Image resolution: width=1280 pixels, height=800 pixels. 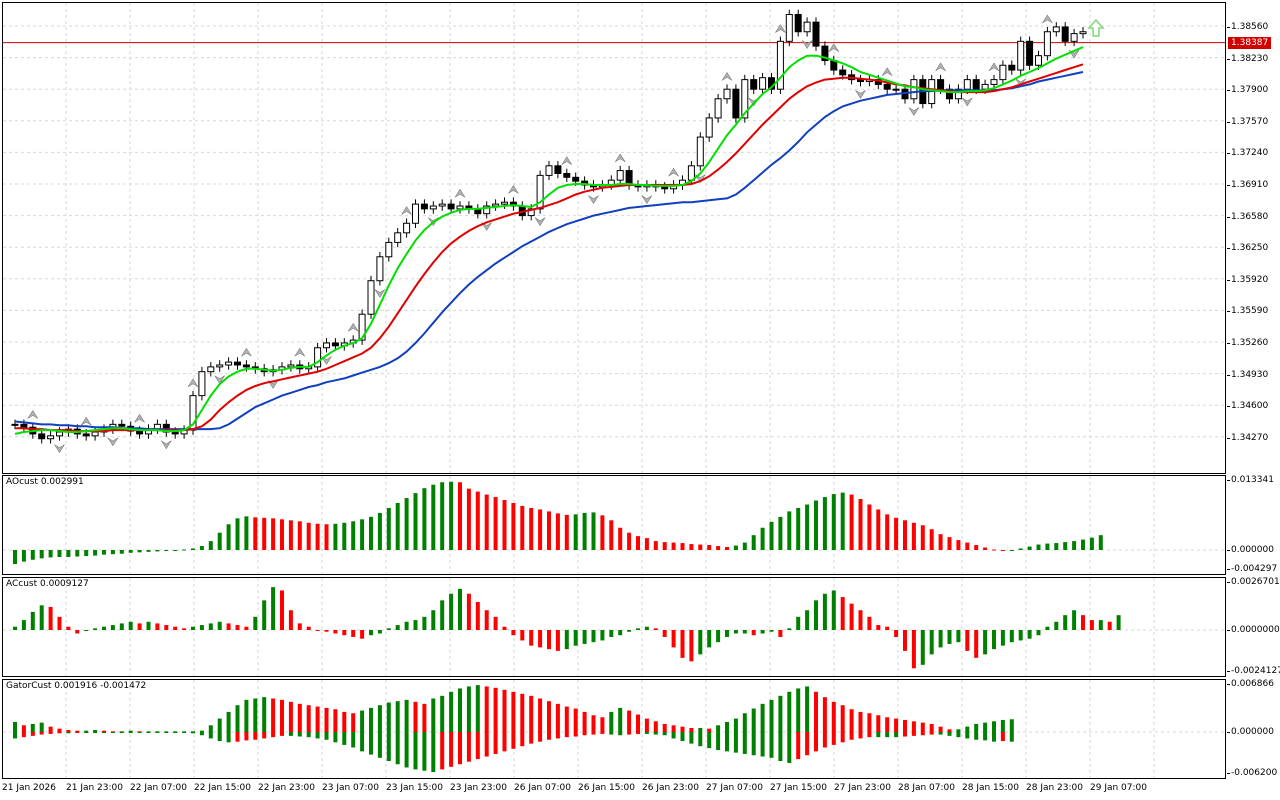 I want to click on ao-histogram, so click(x=614, y=525).